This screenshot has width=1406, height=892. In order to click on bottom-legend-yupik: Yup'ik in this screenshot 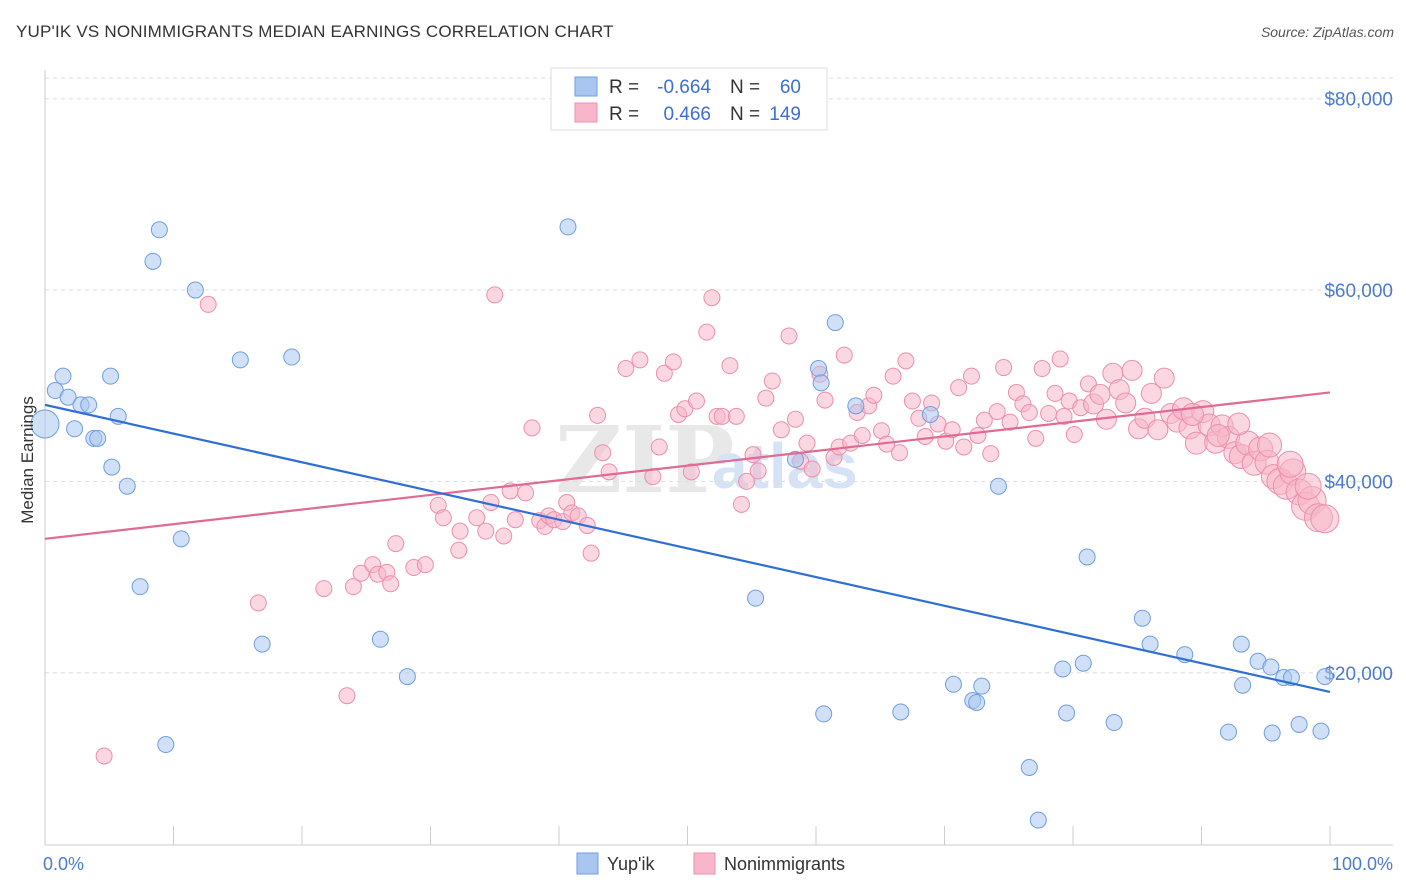, I will do `click(631, 864)`.